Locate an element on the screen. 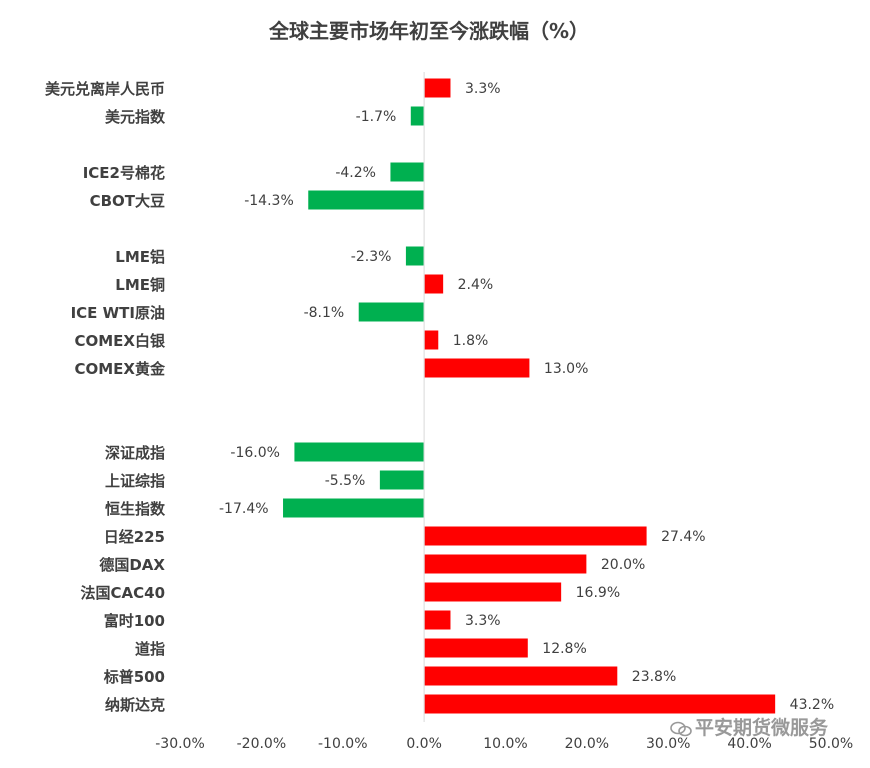 The height and width of the screenshot is (768, 870). wechat-icon is located at coordinates (681, 728).